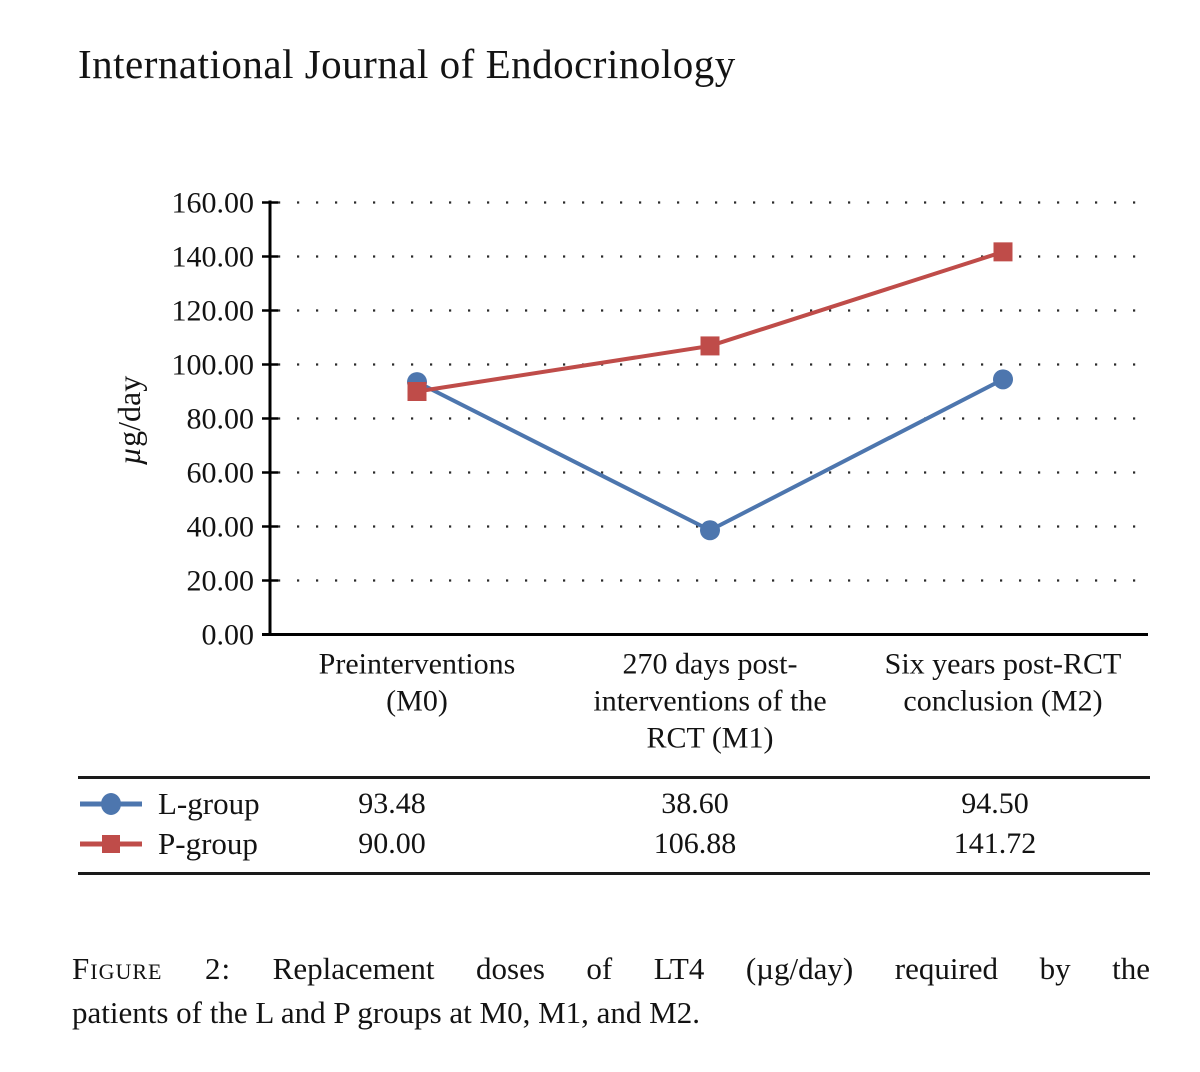 The width and height of the screenshot is (1200, 1072). I want to click on y-tick-label: 100.00, so click(213, 365).